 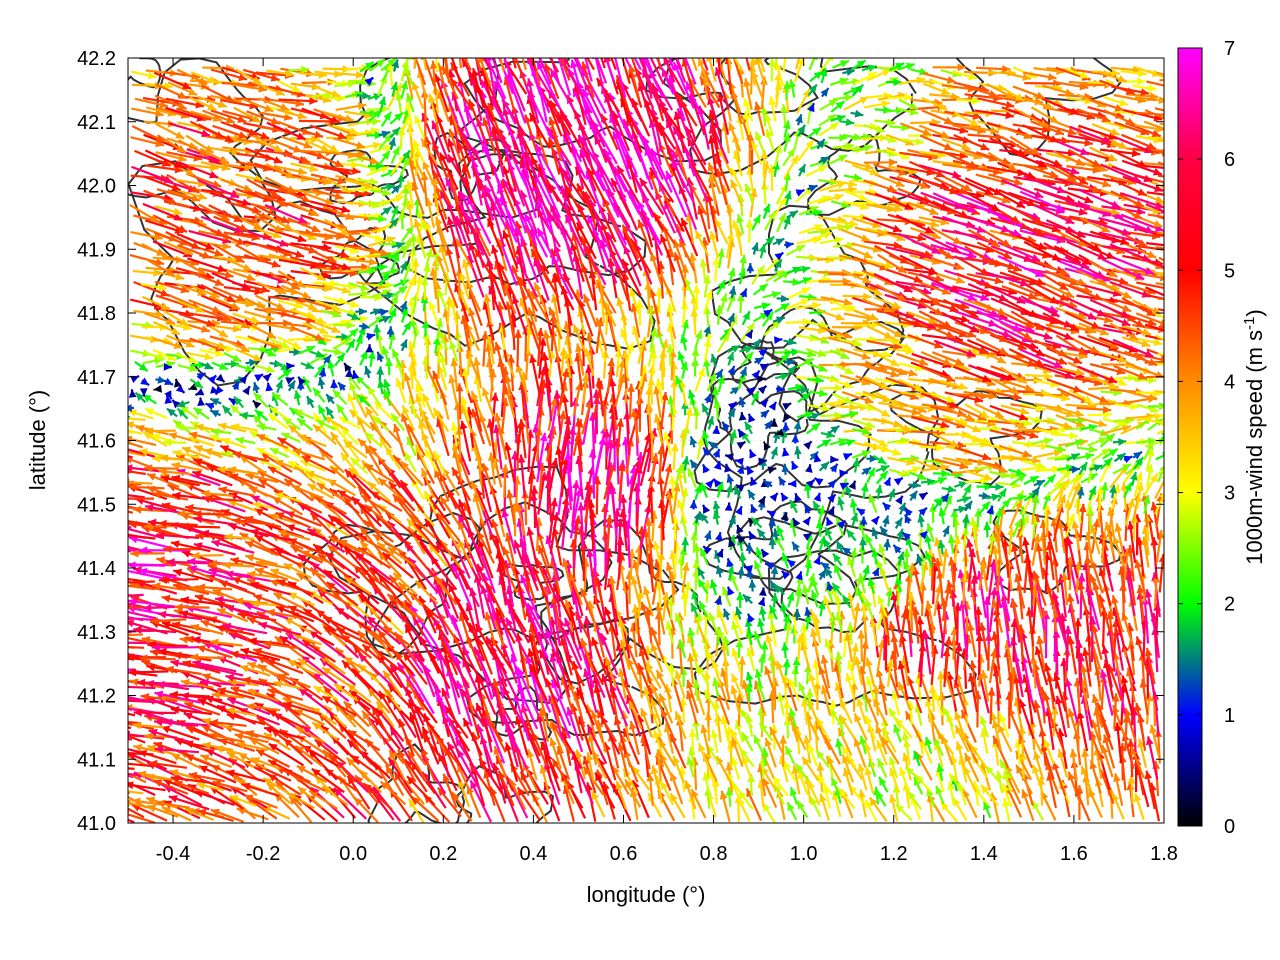 What do you see at coordinates (526, 217) in the screenshot?
I see `contour-line` at bounding box center [526, 217].